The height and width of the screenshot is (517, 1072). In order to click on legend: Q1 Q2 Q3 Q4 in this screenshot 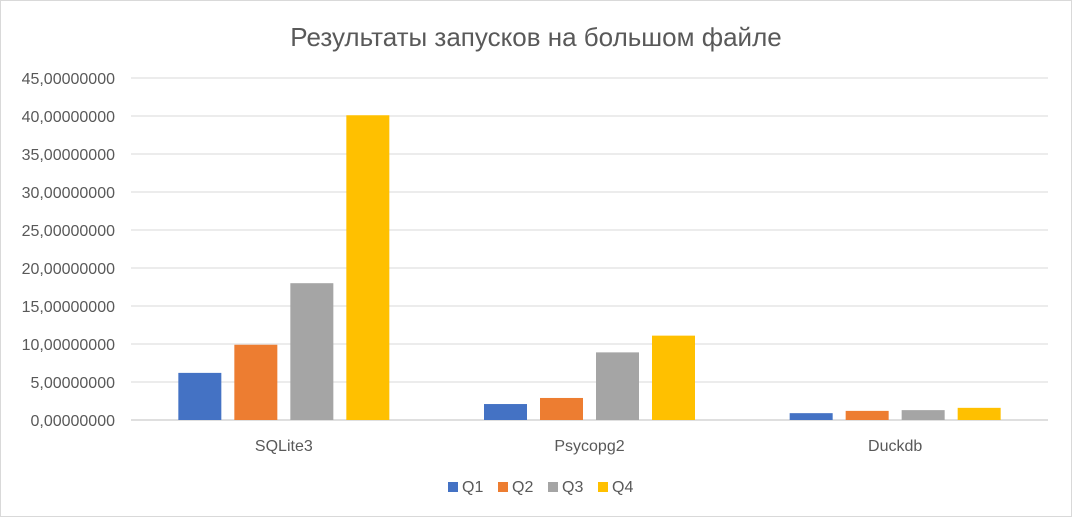, I will do `click(540, 487)`.